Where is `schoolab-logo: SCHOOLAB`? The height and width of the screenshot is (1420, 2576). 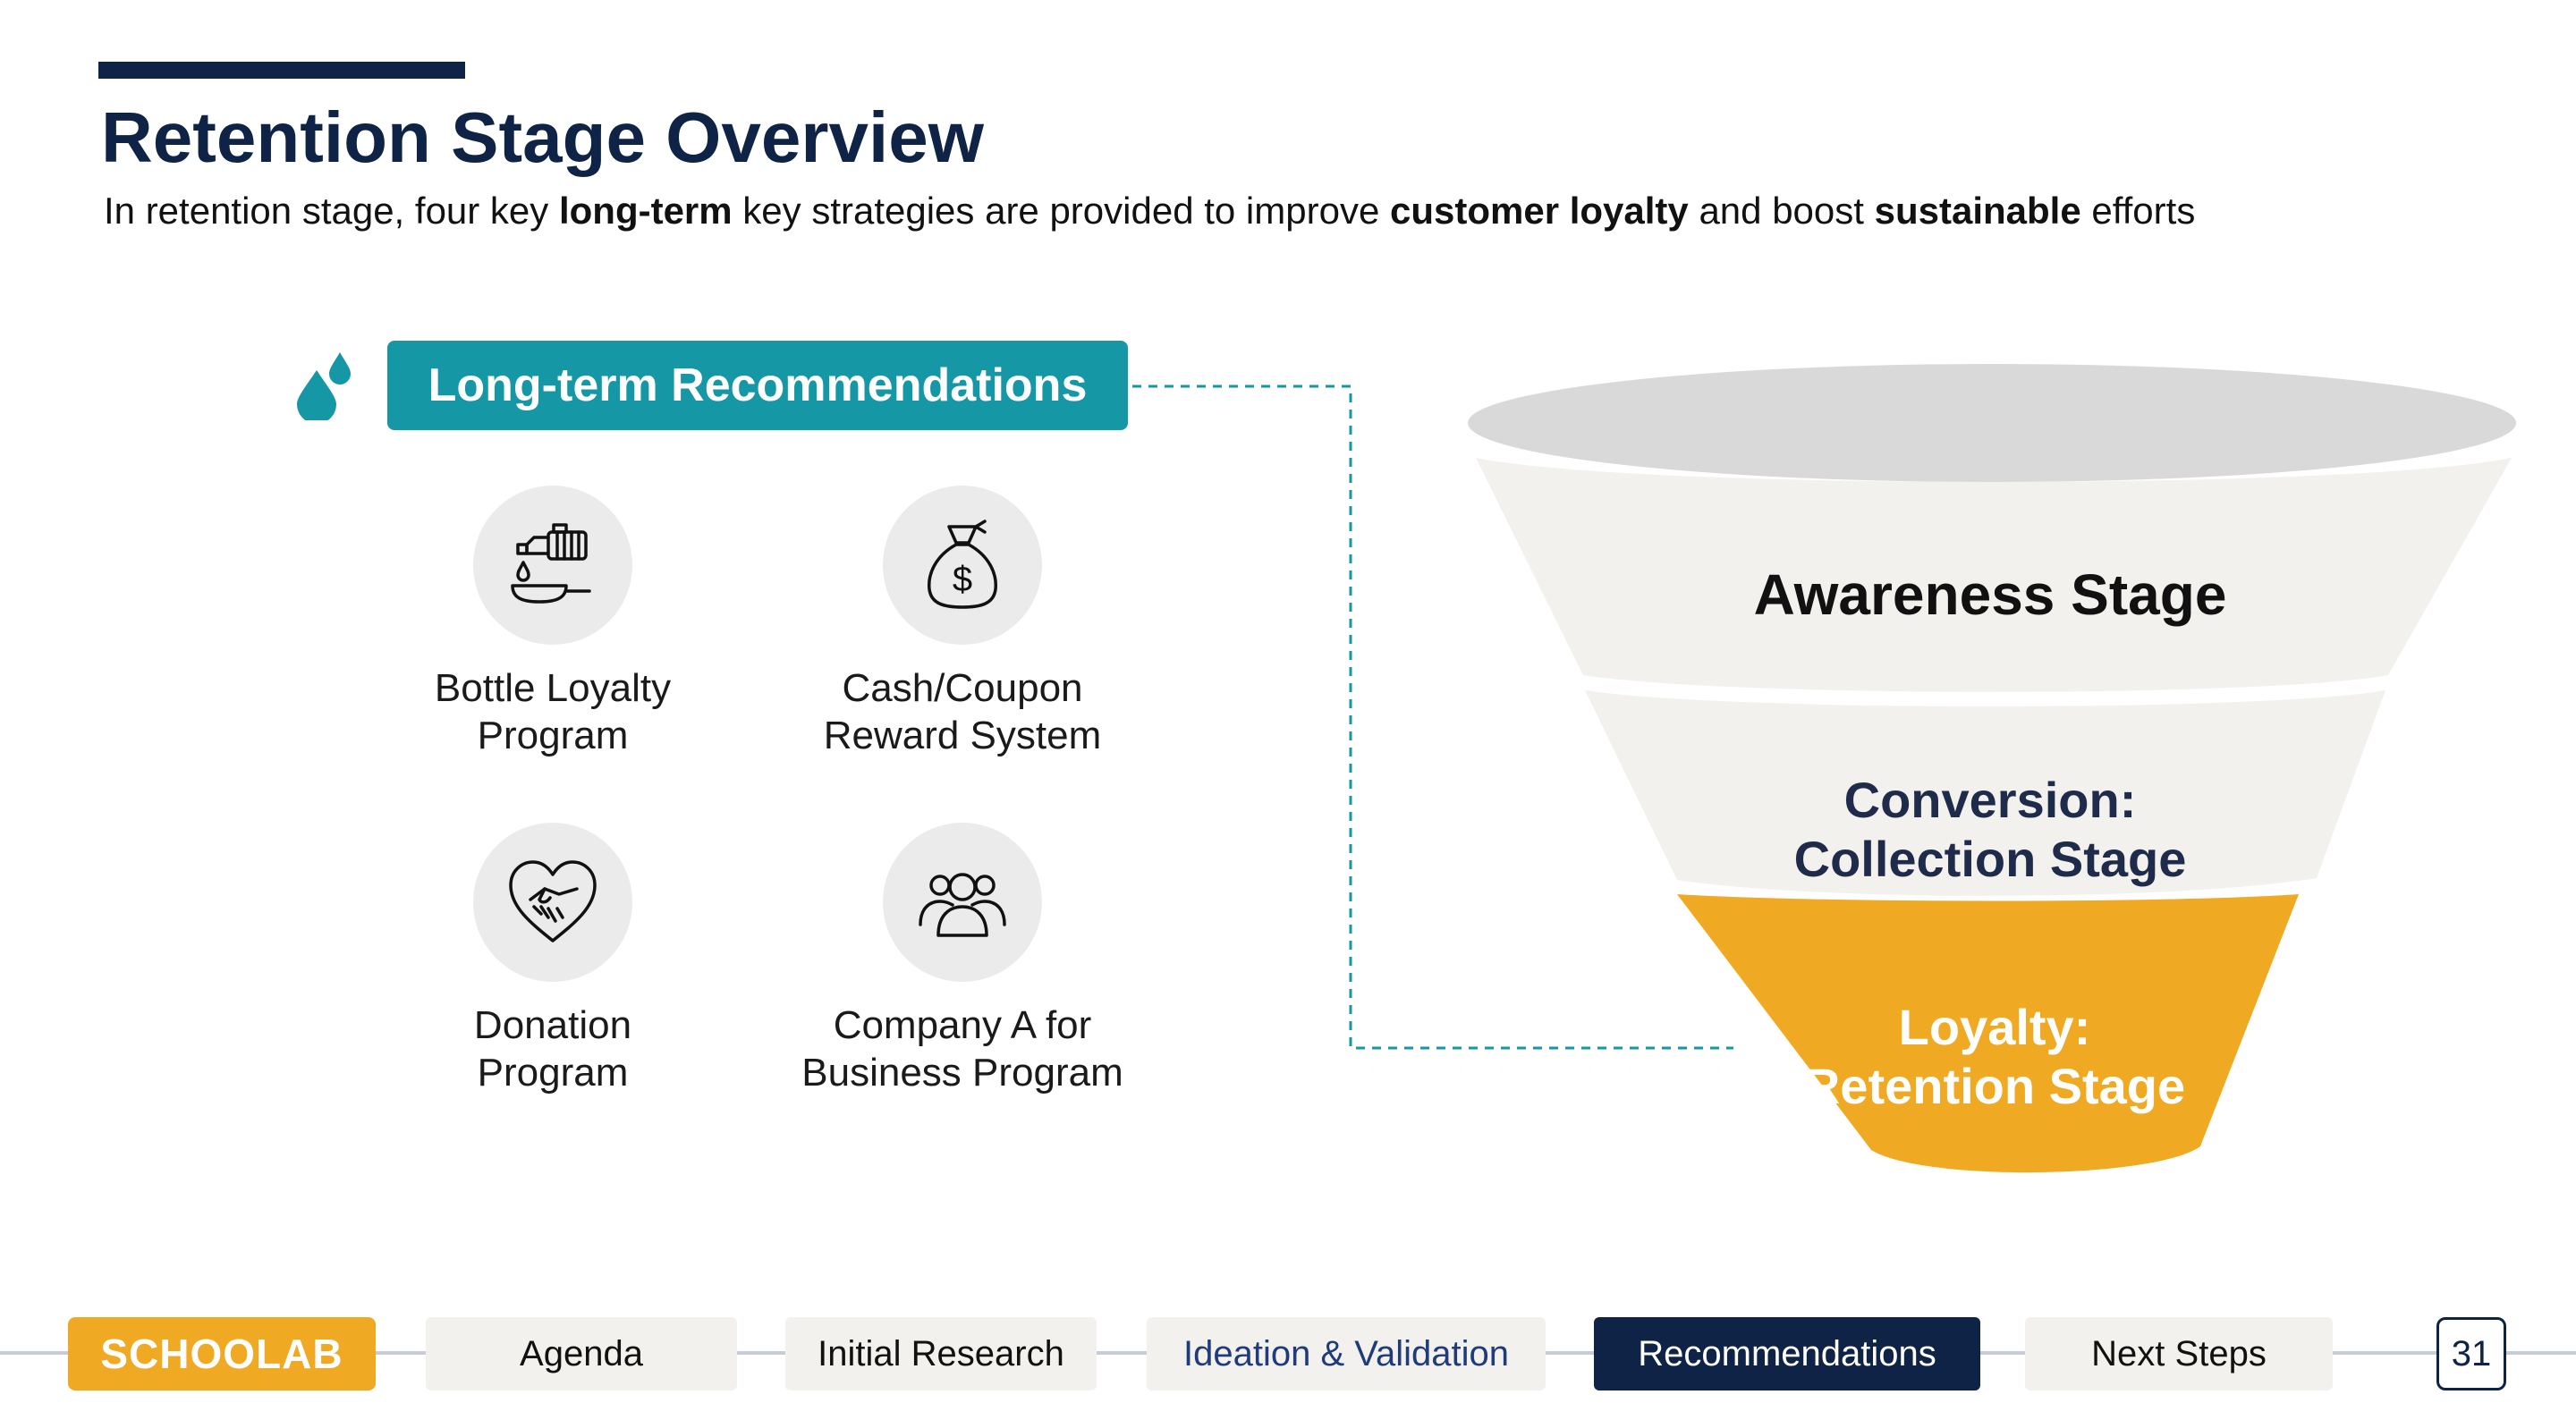 schoolab-logo: SCHOOLAB is located at coordinates (222, 1354).